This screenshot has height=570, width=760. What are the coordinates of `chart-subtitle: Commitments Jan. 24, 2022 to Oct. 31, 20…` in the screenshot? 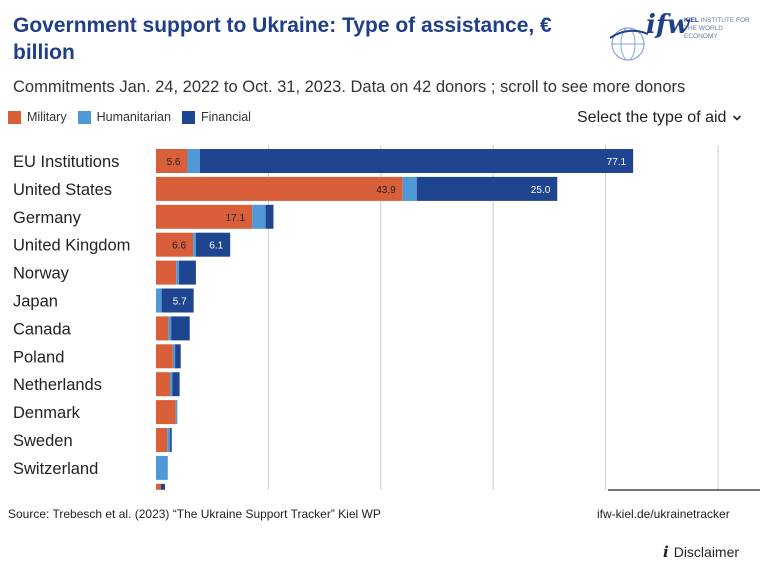 It's located at (349, 87).